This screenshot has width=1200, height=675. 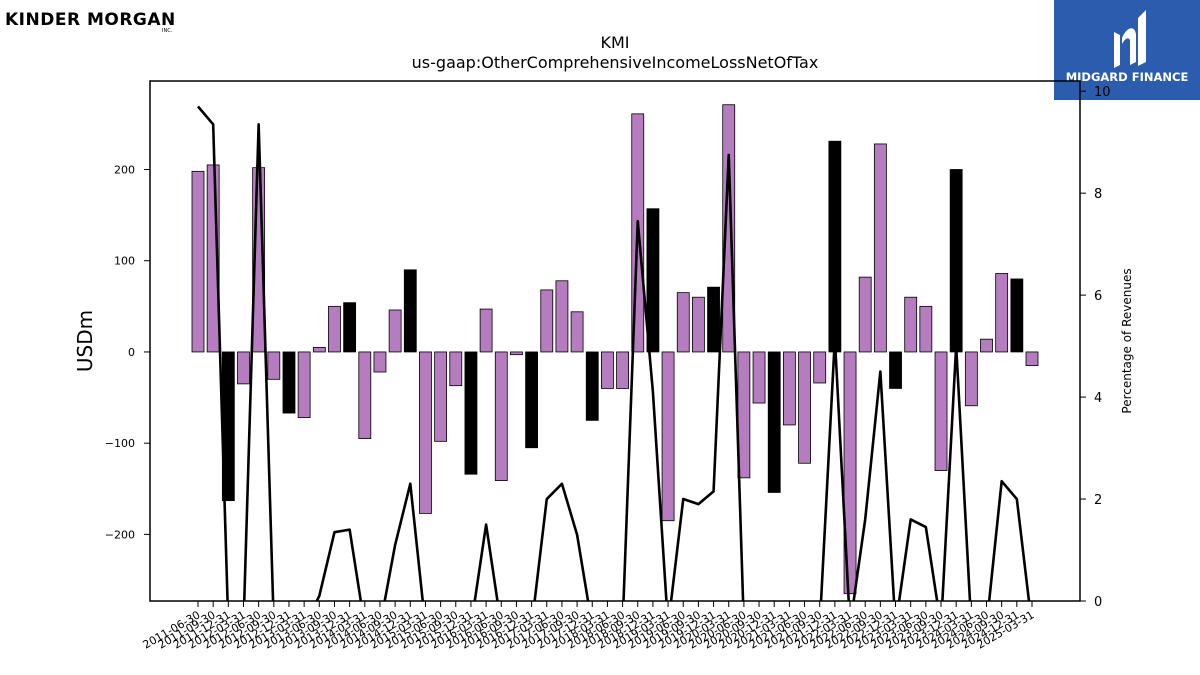 What do you see at coordinates (1095, 347) in the screenshot?
I see `right-axis: 0 2 4 6 8 10` at bounding box center [1095, 347].